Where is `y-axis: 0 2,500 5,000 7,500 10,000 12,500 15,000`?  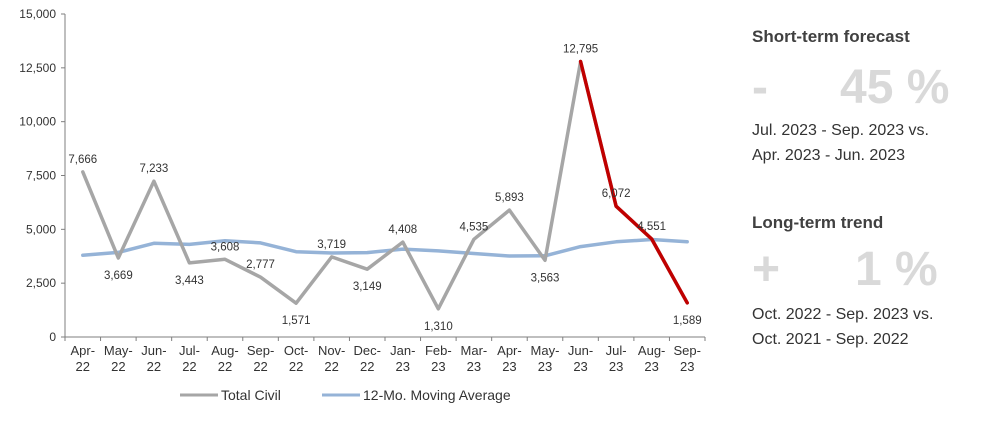
y-axis: 0 2,500 5,000 7,500 10,000 12,500 15,000 is located at coordinates (42, 175).